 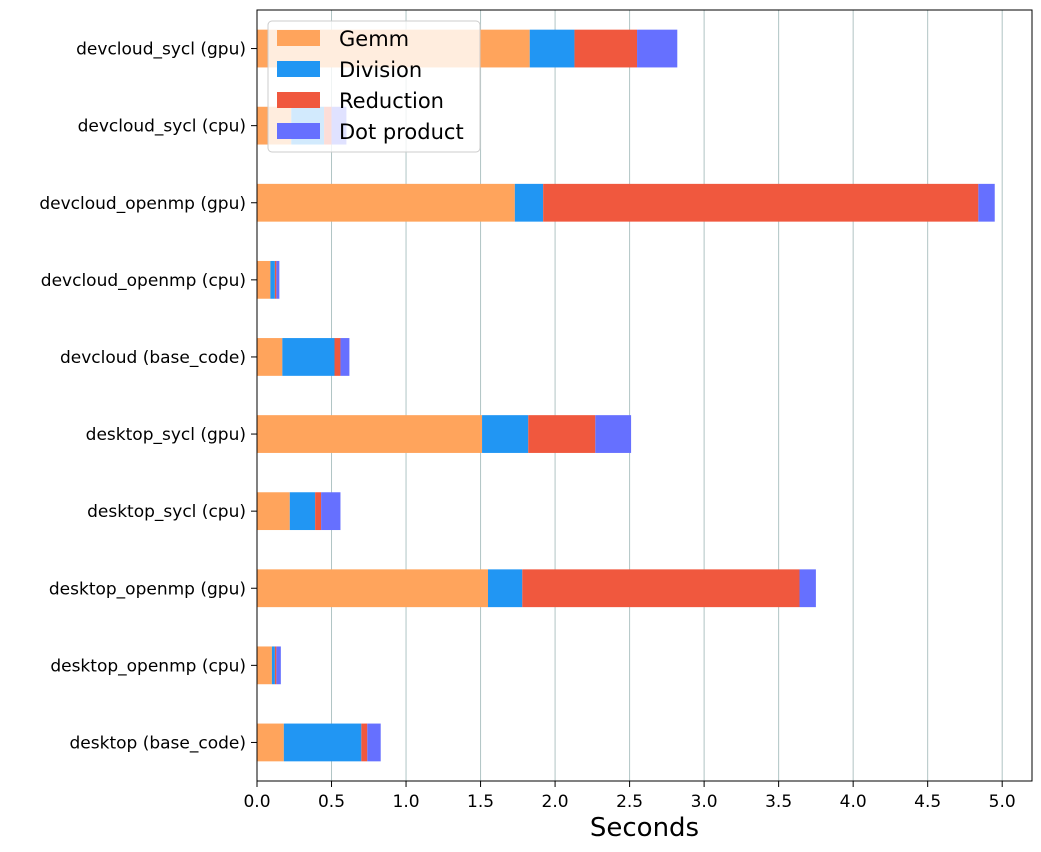 I want to click on x-tick-label: 2.5, so click(x=629, y=802).